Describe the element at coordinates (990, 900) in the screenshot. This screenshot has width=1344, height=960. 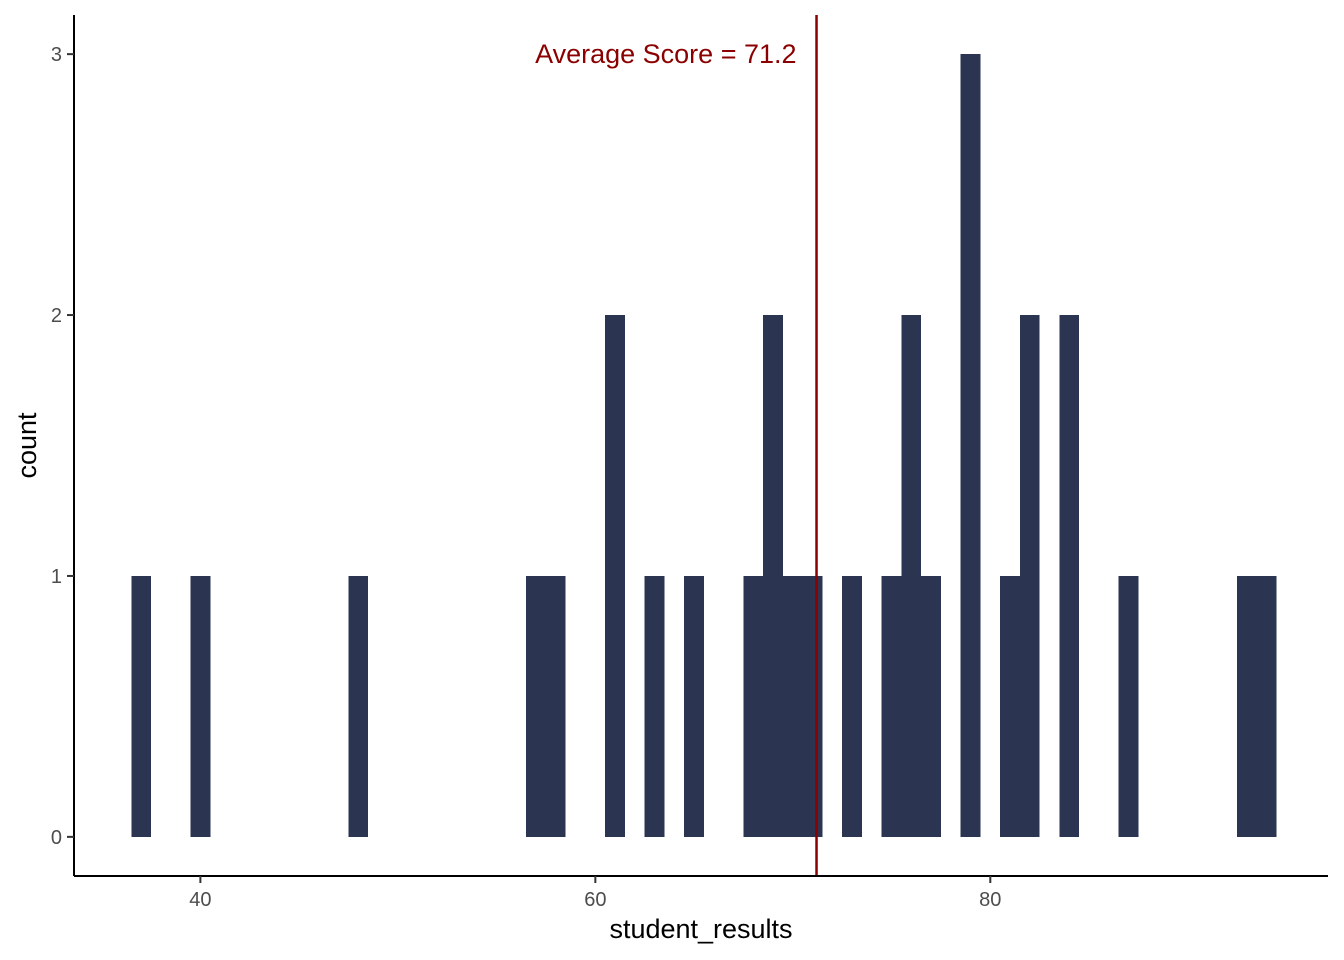
I see `x-tick-label: 80` at that location.